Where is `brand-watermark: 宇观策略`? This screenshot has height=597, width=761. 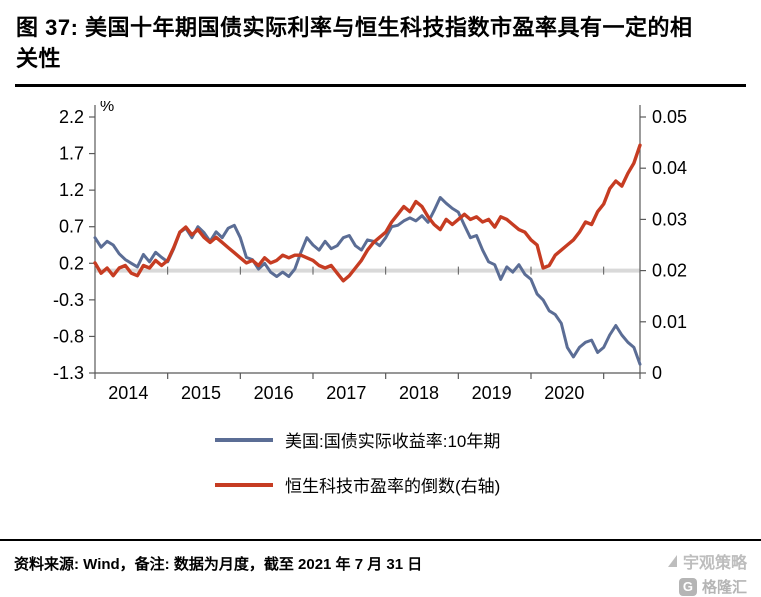 brand-watermark: 宇观策略 is located at coordinates (707, 561).